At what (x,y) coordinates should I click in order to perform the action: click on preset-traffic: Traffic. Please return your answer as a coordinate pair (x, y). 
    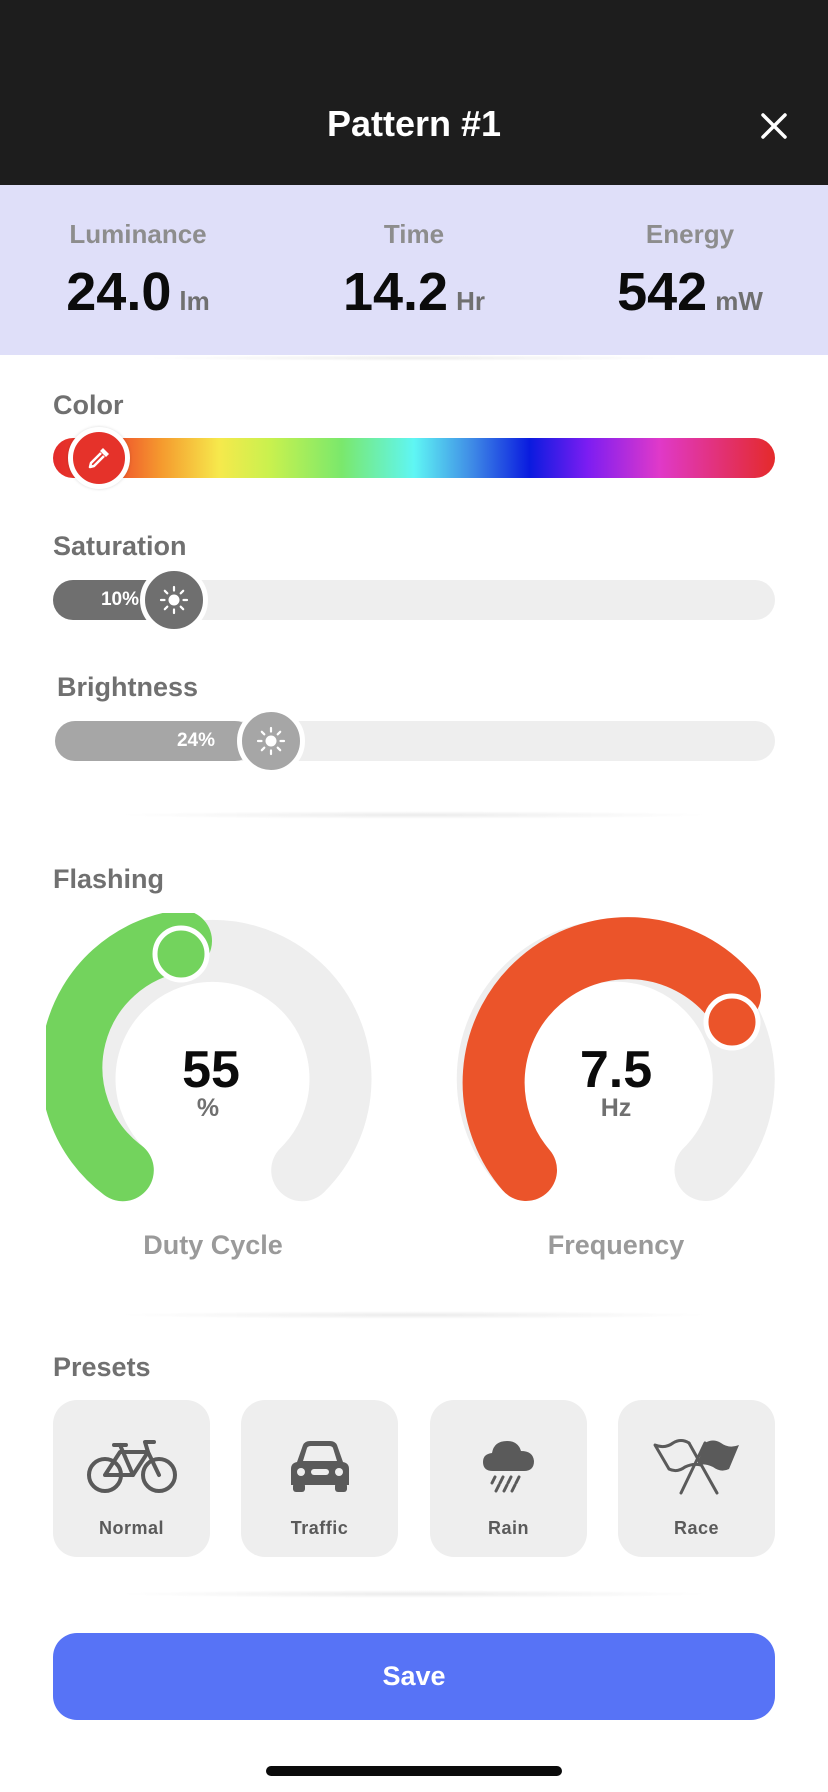
    Looking at the image, I should click on (319, 1478).